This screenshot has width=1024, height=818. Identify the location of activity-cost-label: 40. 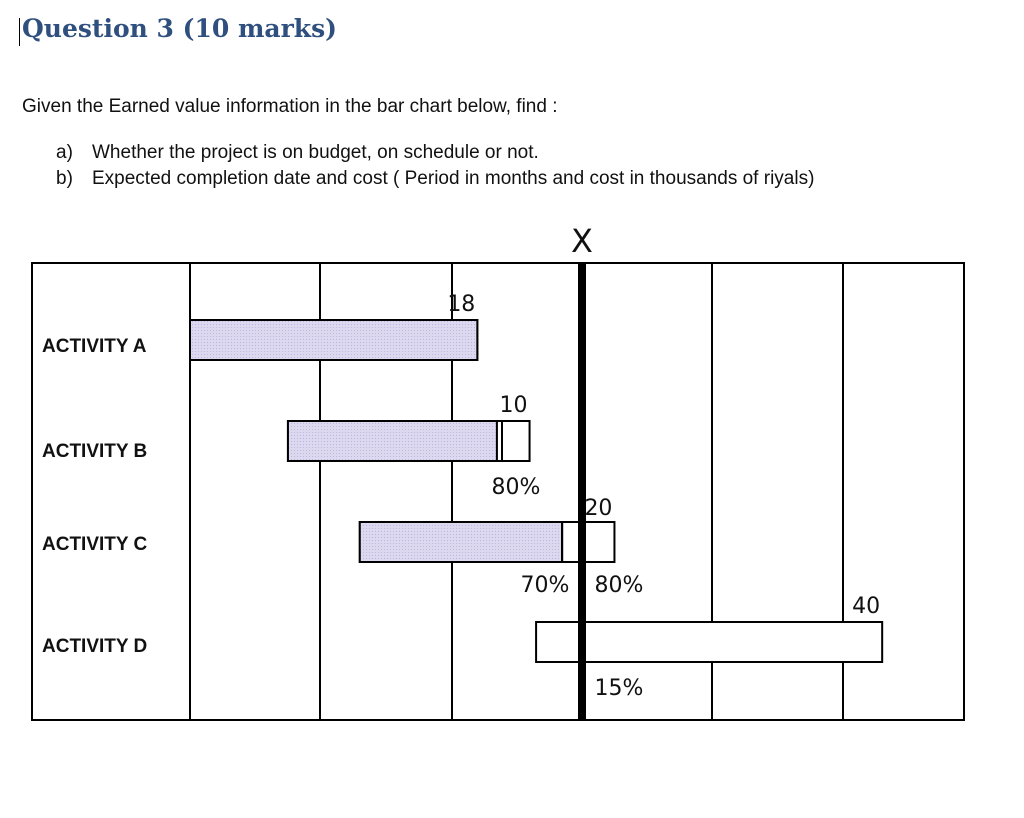
(866, 606).